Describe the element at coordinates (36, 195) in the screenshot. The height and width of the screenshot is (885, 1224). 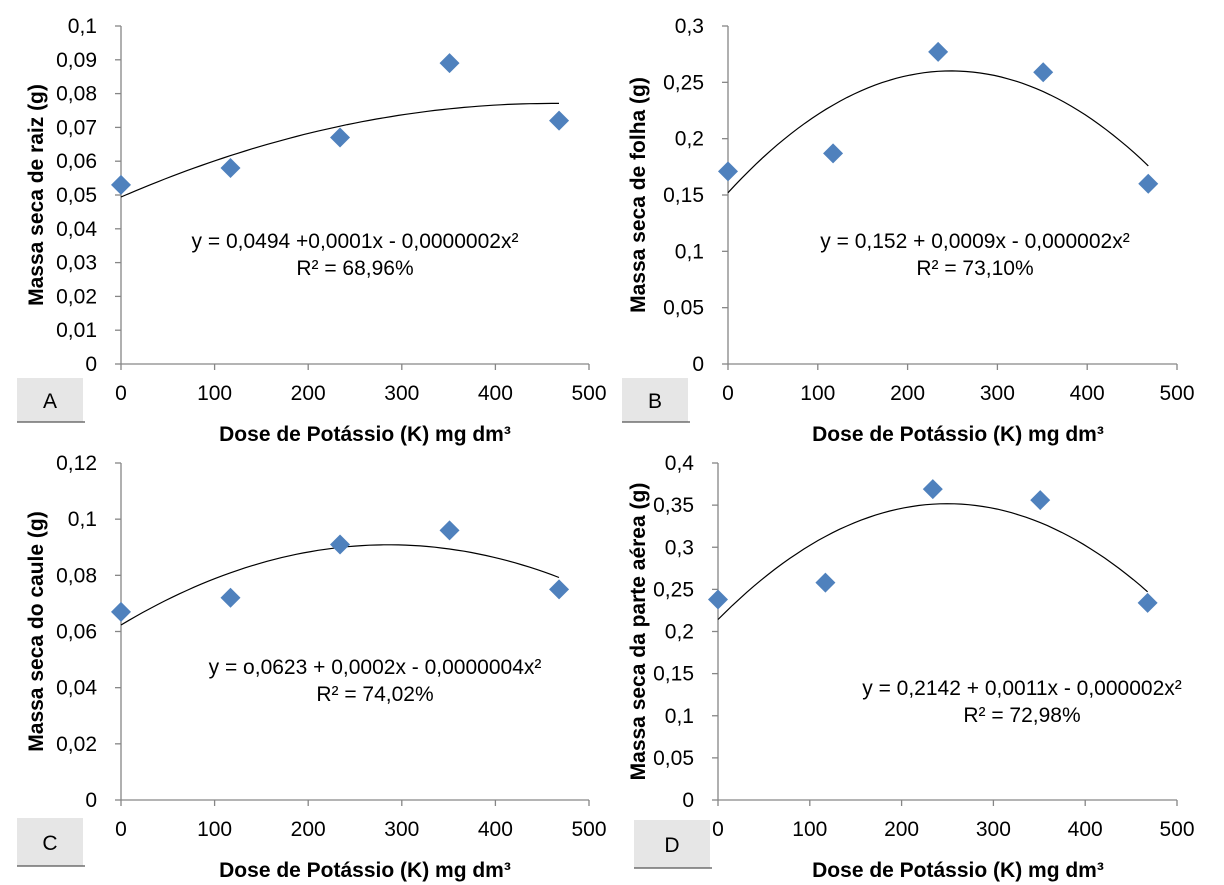
I see `y-axis-title: Massa seca de raiz (g)` at that location.